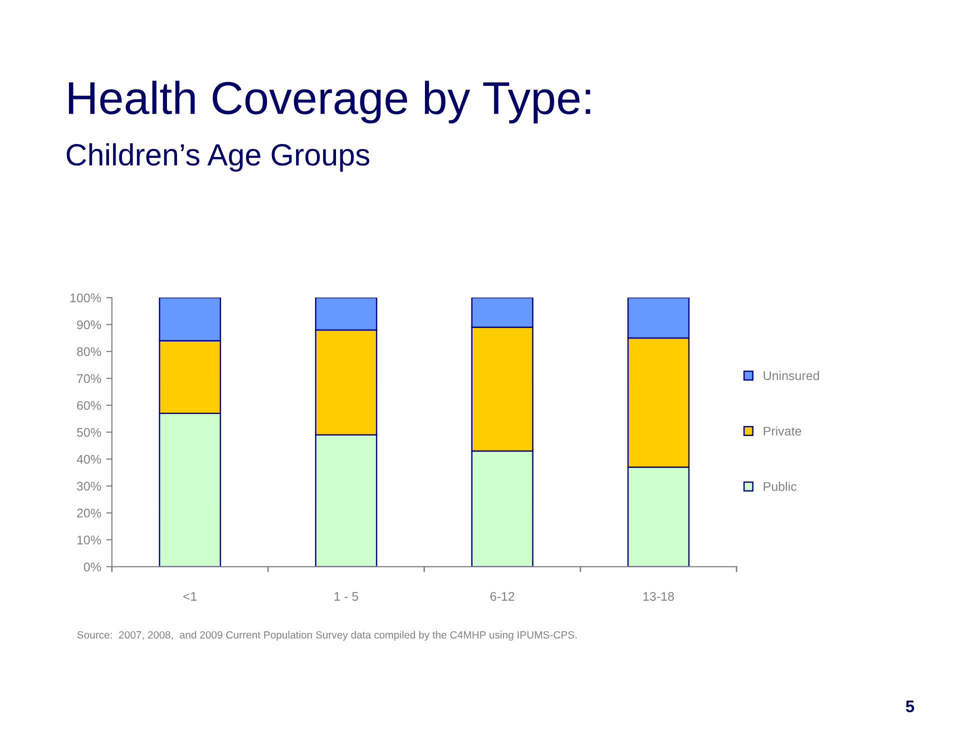 This screenshot has height=735, width=973. Describe the element at coordinates (89, 325) in the screenshot. I see `y-tick-label: 90%` at that location.